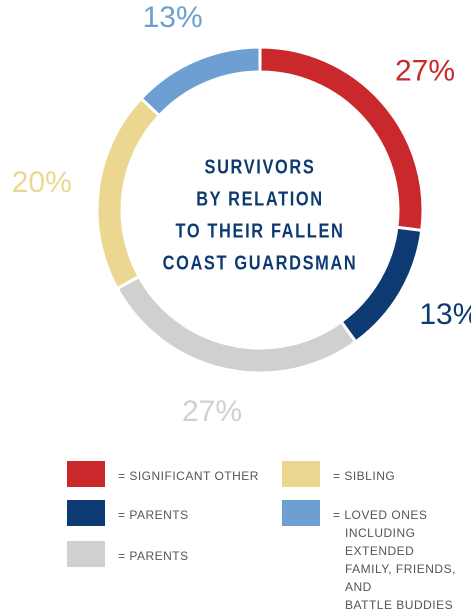  Describe the element at coordinates (188, 476) in the screenshot. I see `legend-label: = SIGNIFICANT OTHER` at that location.